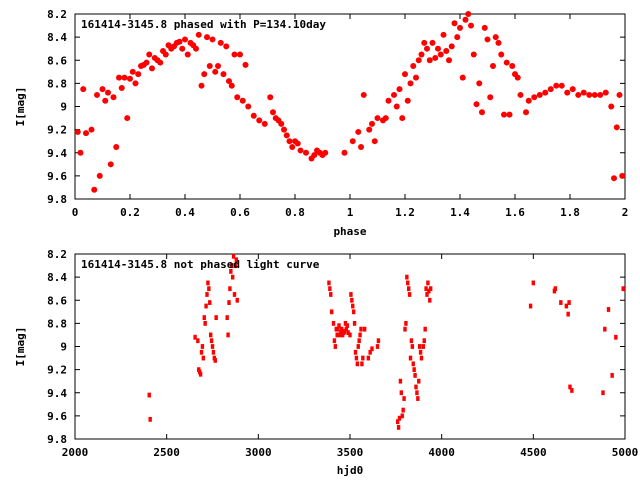 Image resolution: width=640 pixels, height=480 pixels. Describe the element at coordinates (405, 212) in the screenshot. I see `x-tick-label: 1.2` at that location.